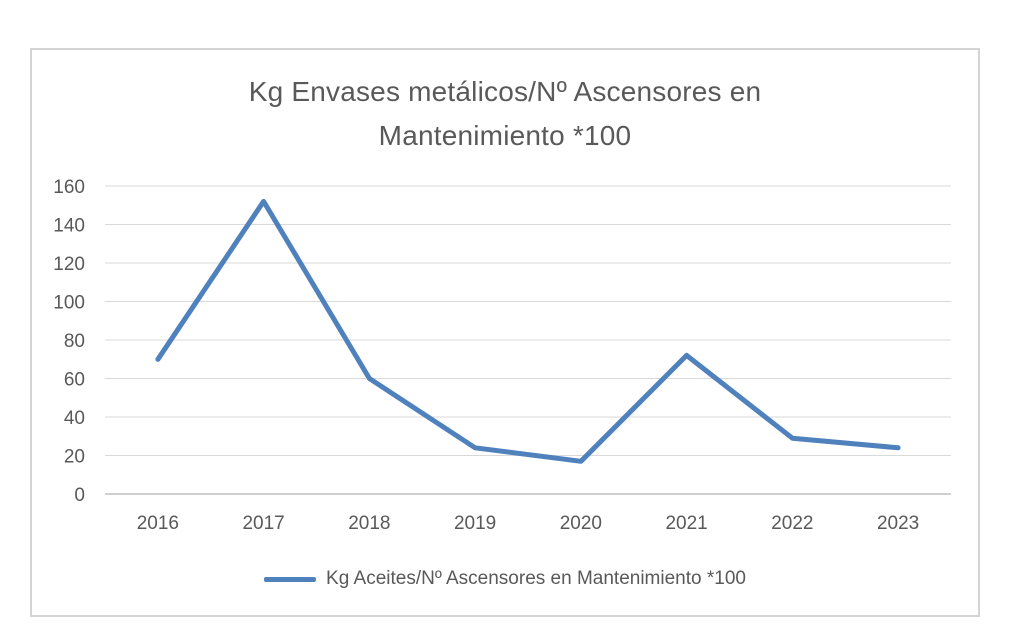 This screenshot has height=643, width=1024. I want to click on x-axis-tick-label: 2022, so click(792, 523).